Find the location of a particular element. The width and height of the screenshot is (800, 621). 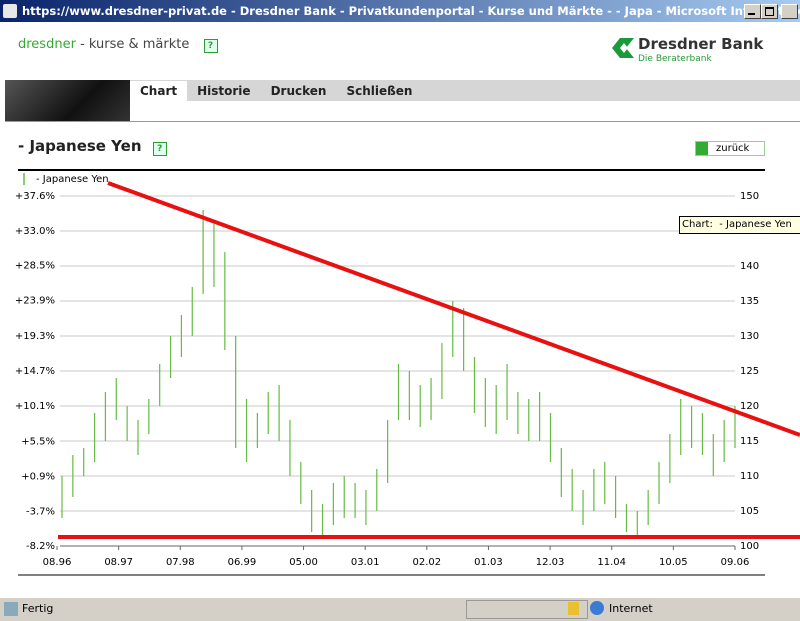

x-tick-label: 05.00 is located at coordinates (303, 562).